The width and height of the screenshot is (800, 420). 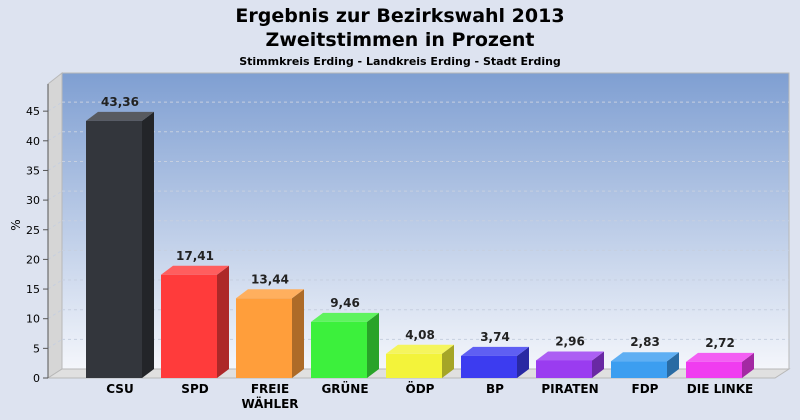 I want to click on category-label: ÖDP, so click(x=420, y=388).